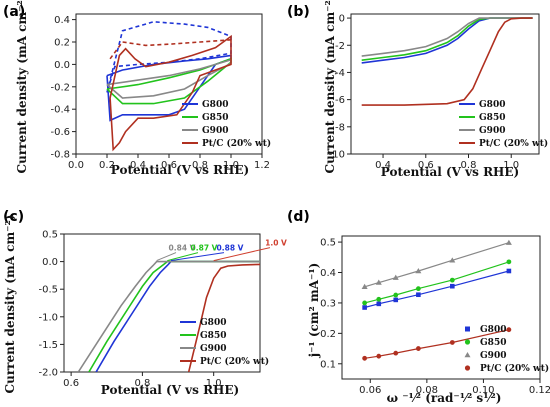  What do you see at coordinates (314, 311) in the screenshot?
I see `y-axis-label: j⁻¹ (cm² mA⁻¹)` at bounding box center [314, 311].